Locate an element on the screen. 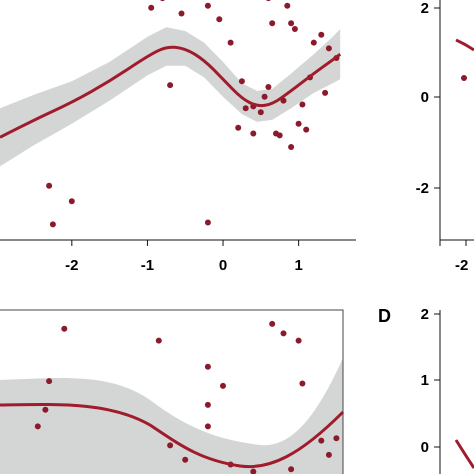 Image resolution: width=474 pixels, height=474 pixels. y-ticks: 2 1 0 is located at coordinates (430, 381).